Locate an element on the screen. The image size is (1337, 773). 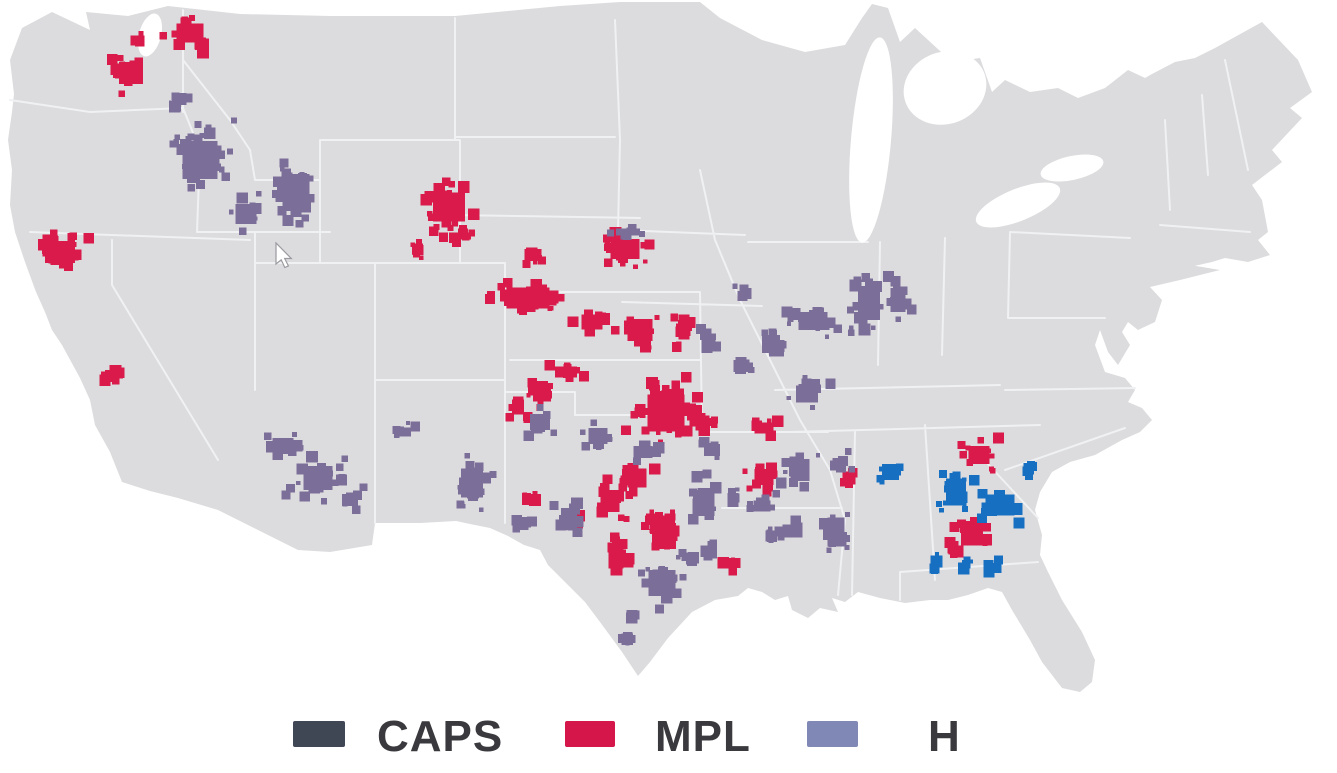
lake-michigan is located at coordinates (871, 140).